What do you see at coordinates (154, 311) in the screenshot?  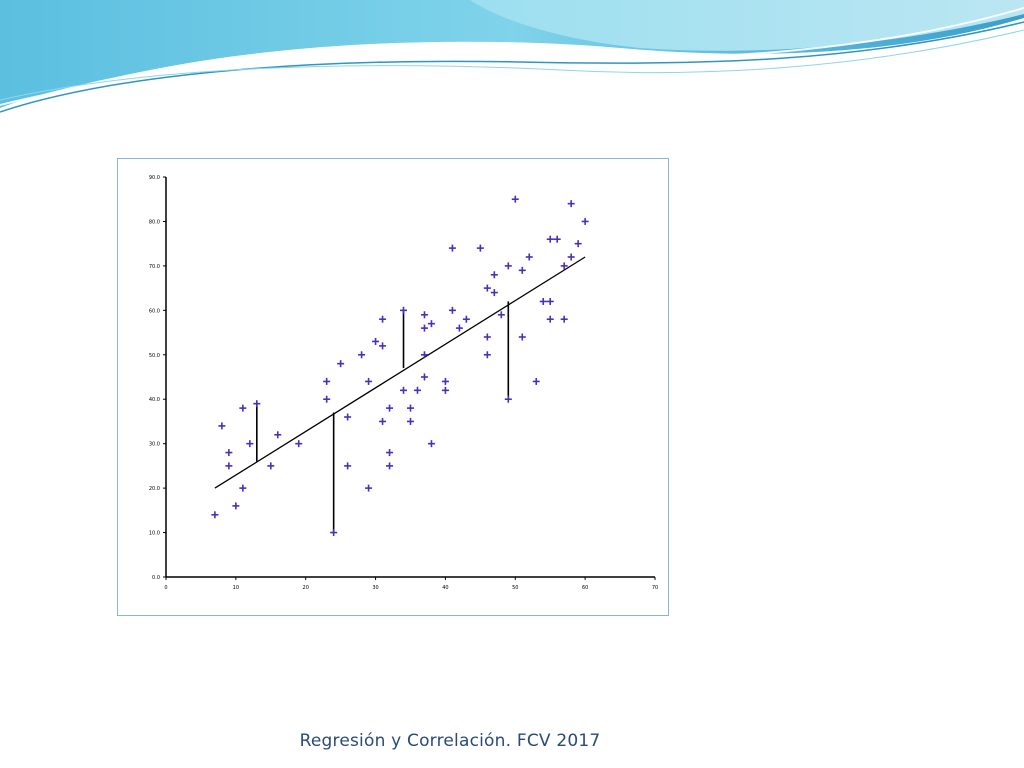 I see `y-tick-label: 60.0` at bounding box center [154, 311].